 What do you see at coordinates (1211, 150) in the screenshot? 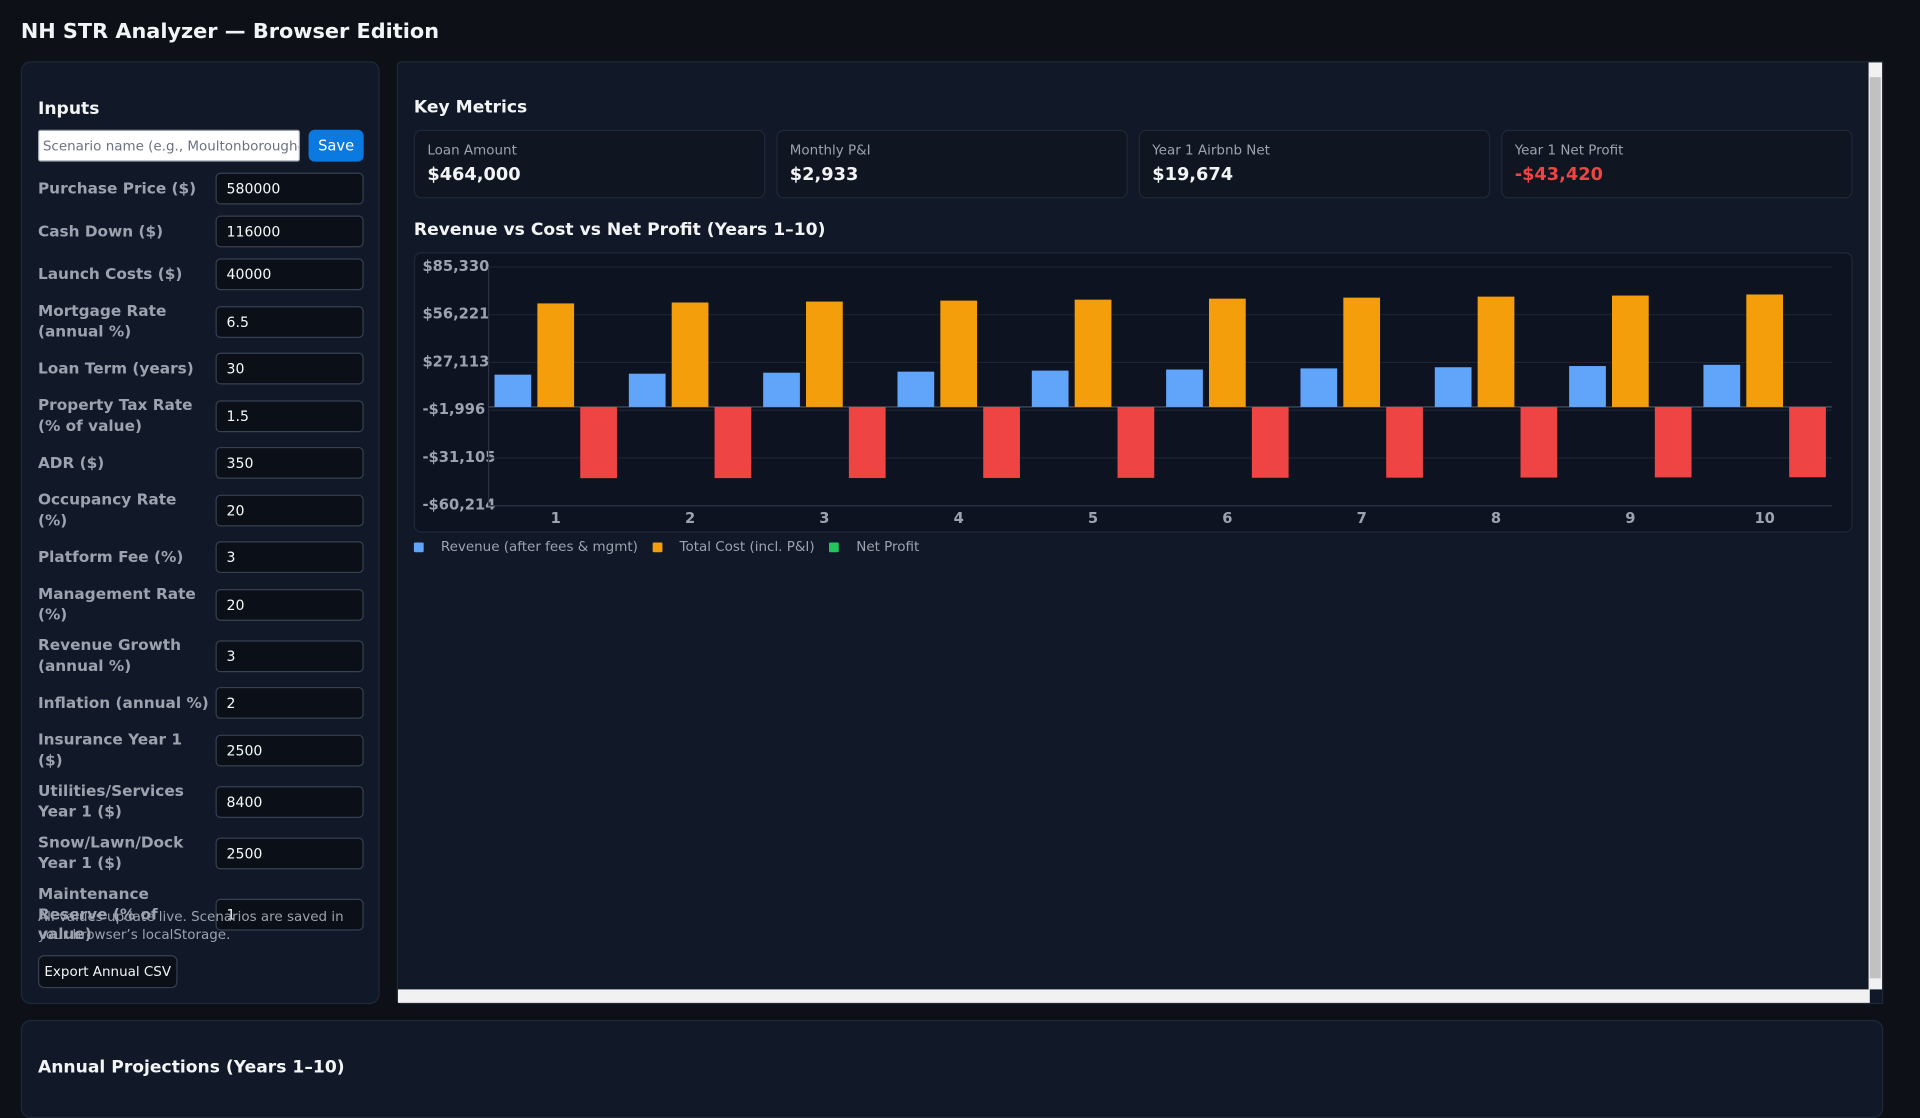
I see `metric-label: Year 1 Airbnb Net` at bounding box center [1211, 150].